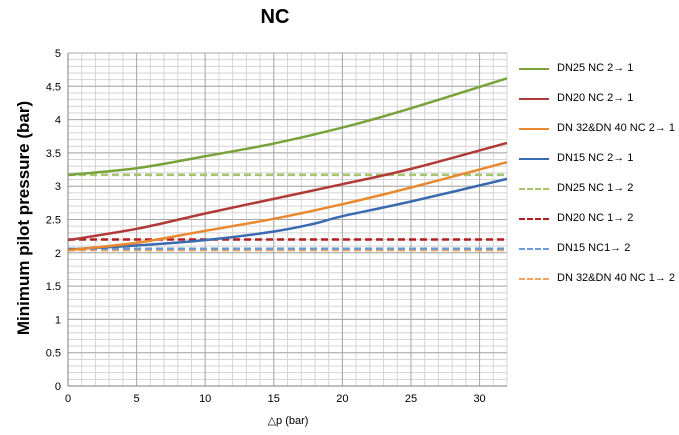 The width and height of the screenshot is (679, 435). I want to click on legend-item: DN15 NC 2→ 1, so click(598, 167).